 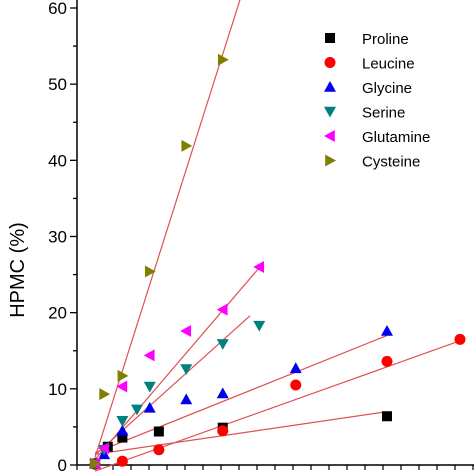 I want to click on legend-marker-glutamine, so click(x=329, y=136).